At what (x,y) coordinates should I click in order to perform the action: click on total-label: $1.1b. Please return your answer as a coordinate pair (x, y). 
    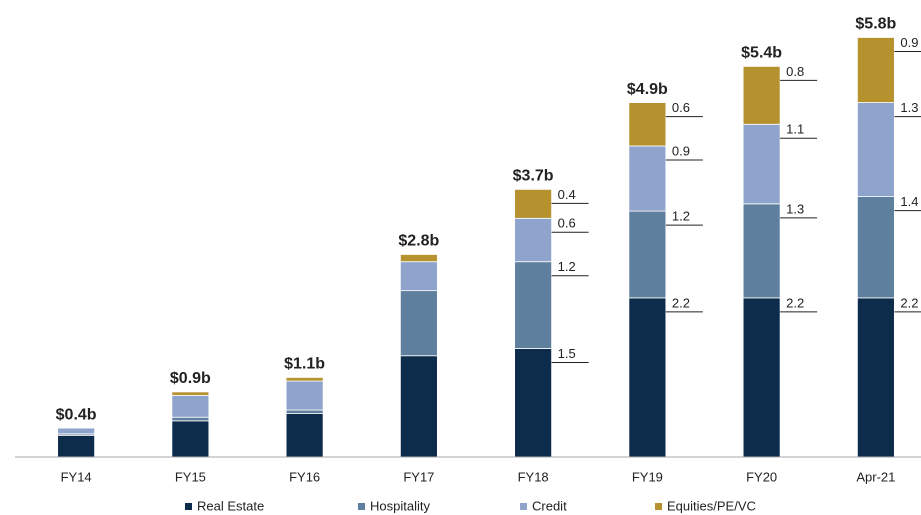
    Looking at the image, I should click on (304, 364).